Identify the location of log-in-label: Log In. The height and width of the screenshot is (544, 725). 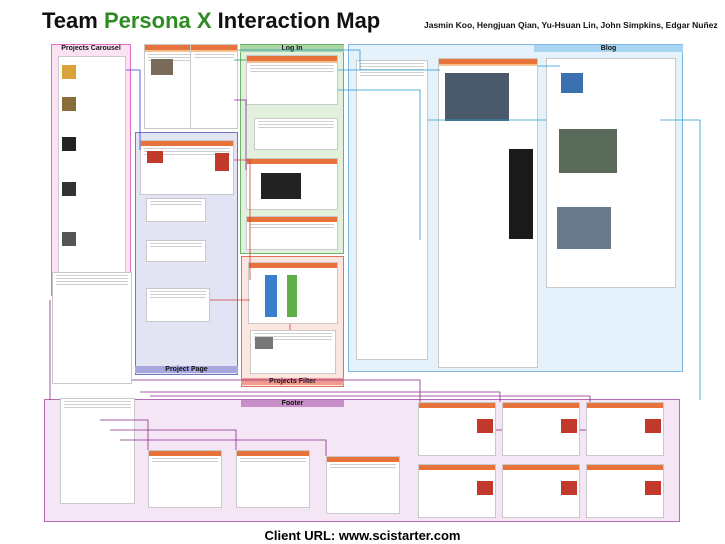
(292, 48).